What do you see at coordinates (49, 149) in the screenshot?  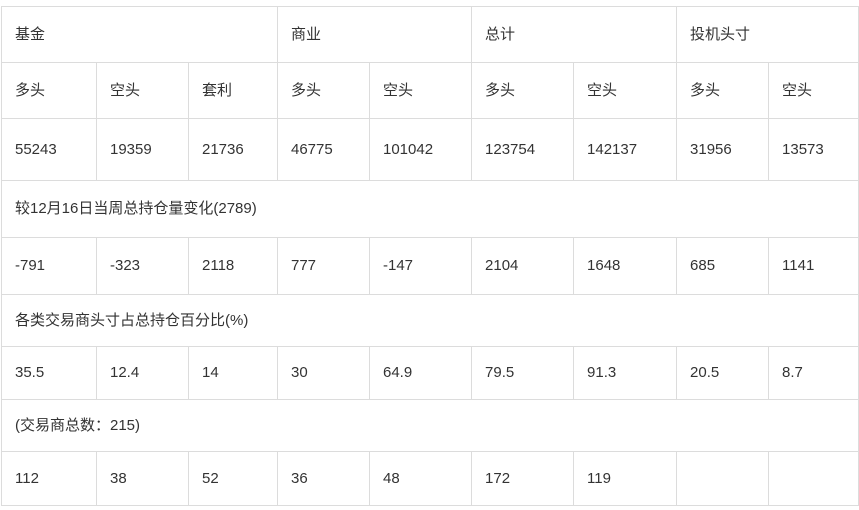 I see `cell-positions-0: 55243` at bounding box center [49, 149].